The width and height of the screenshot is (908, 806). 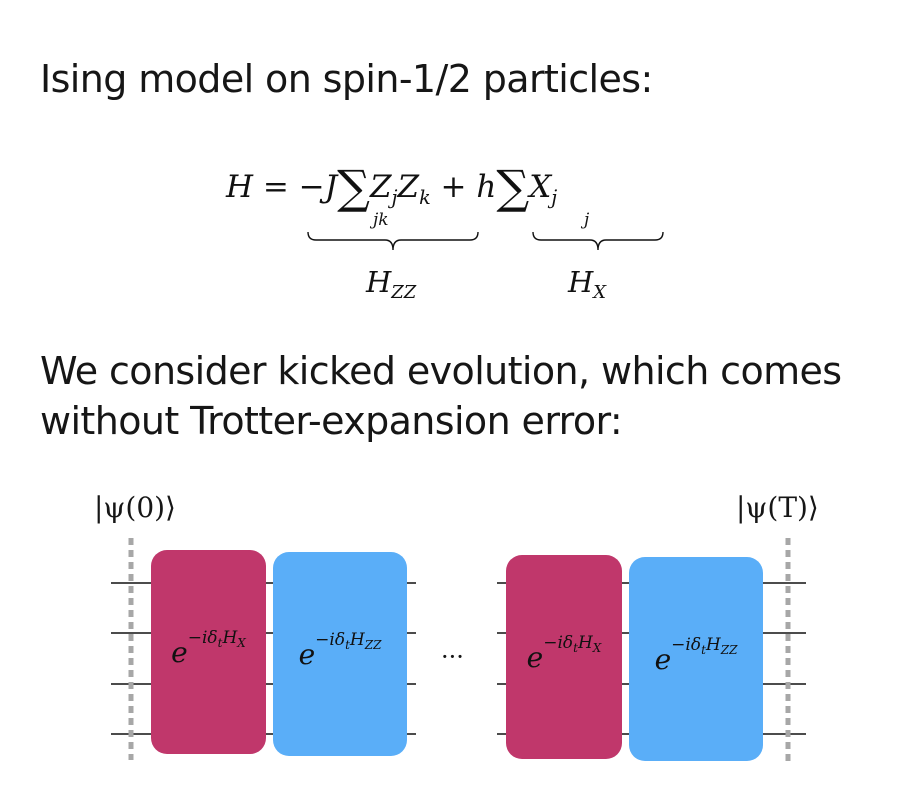 I want to click on underbrace-hx, so click(x=598, y=241).